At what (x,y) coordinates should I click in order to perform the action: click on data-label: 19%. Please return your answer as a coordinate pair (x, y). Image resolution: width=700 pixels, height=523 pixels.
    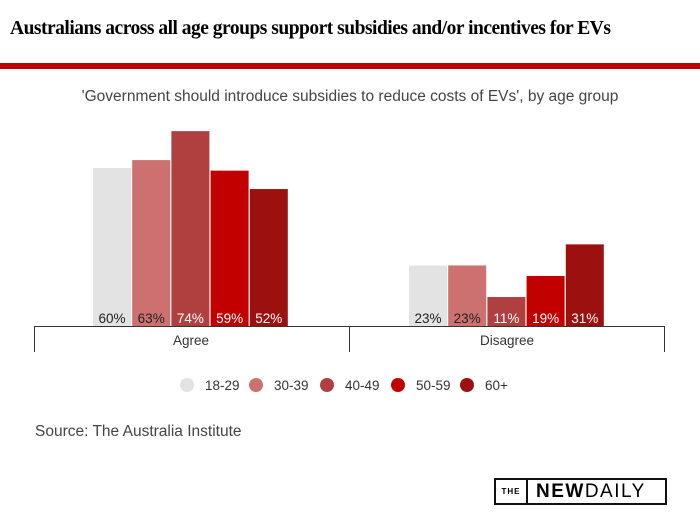
    Looking at the image, I should click on (545, 318).